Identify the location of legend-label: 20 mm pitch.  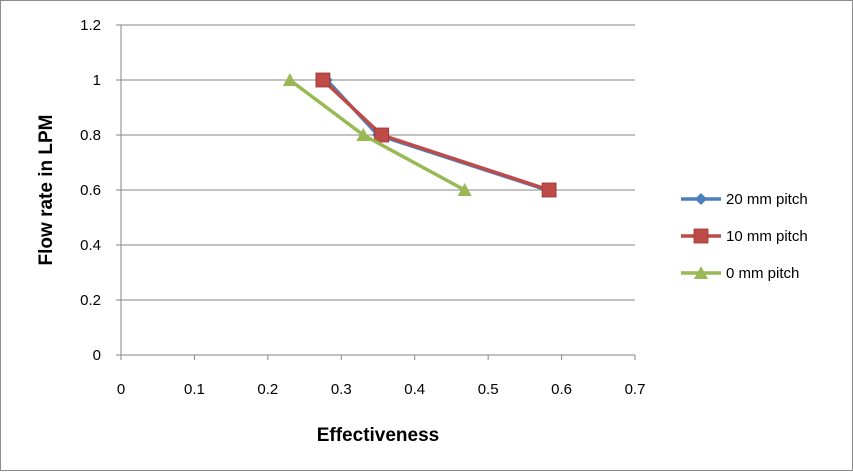
(767, 199).